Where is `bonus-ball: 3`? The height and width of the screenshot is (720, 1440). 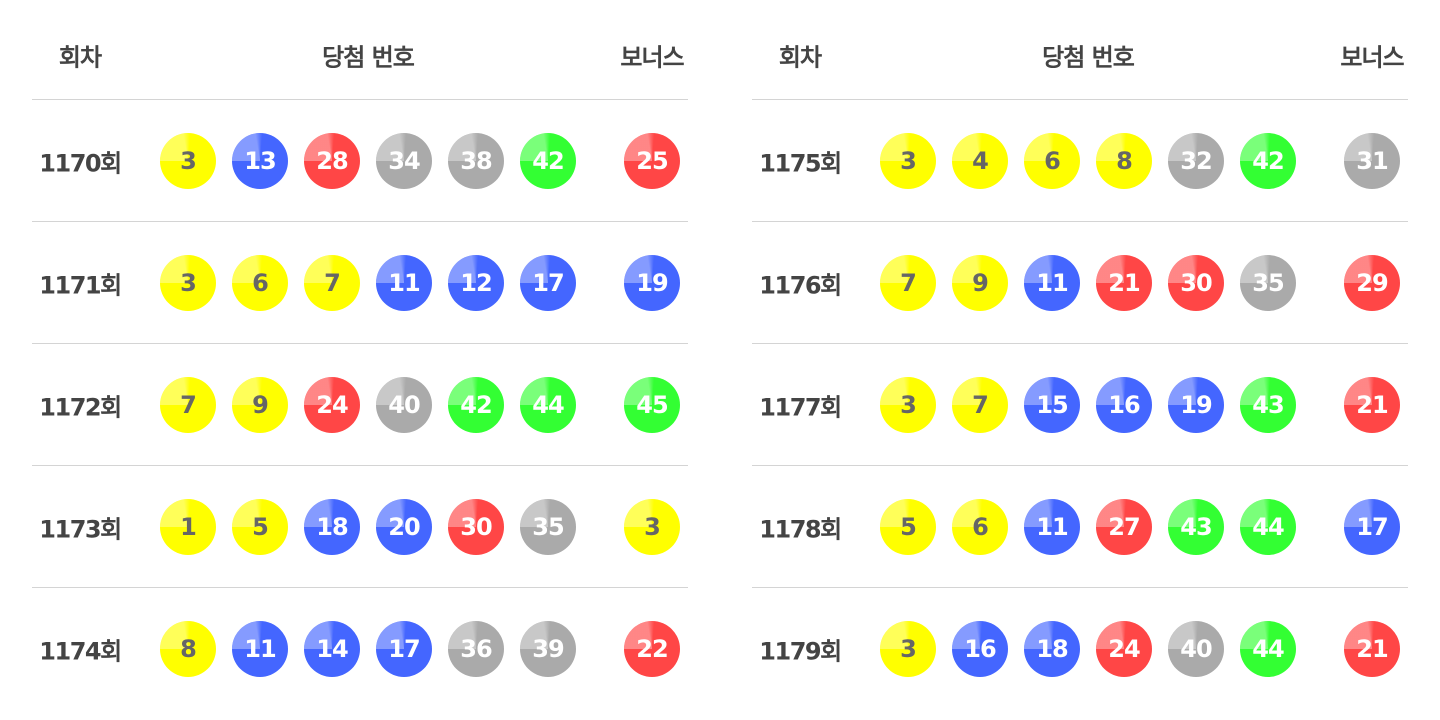 bonus-ball: 3 is located at coordinates (652, 527).